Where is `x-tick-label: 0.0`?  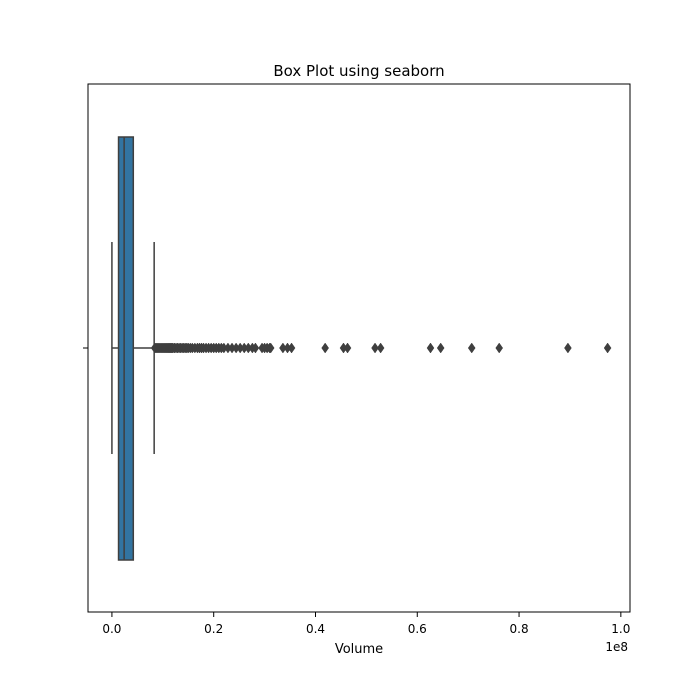
x-tick-label: 0.0 is located at coordinates (111, 629).